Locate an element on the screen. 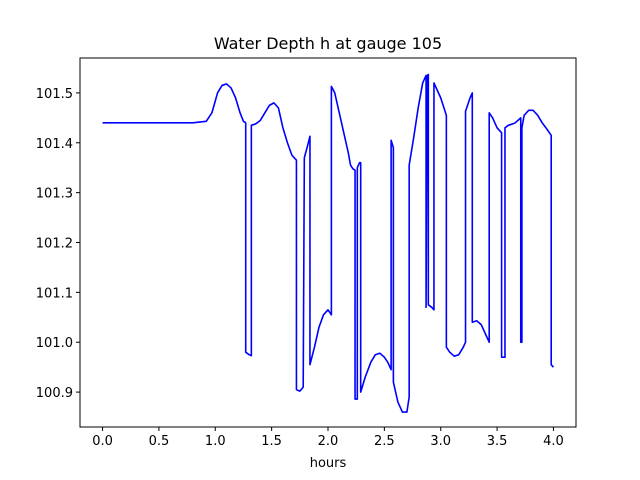  x-tick-label: 1.0 is located at coordinates (215, 441).